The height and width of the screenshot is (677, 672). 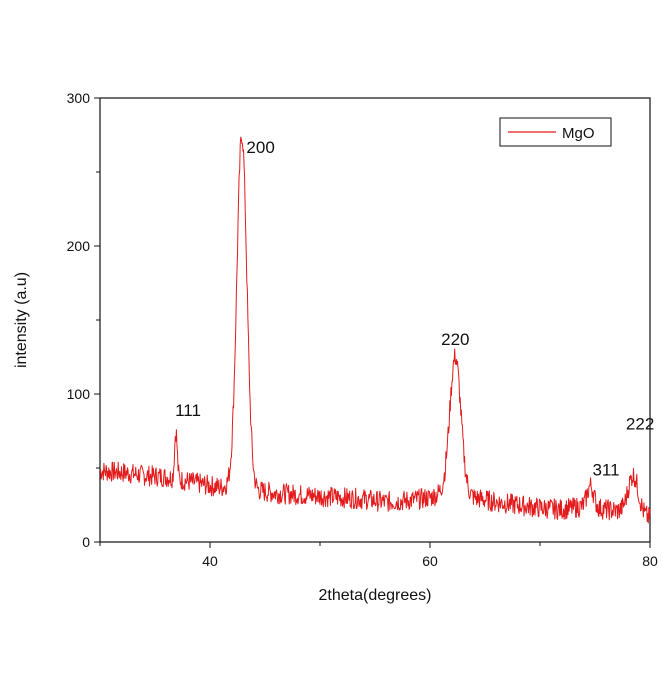 What do you see at coordinates (455, 339) in the screenshot?
I see `peak-label: 220` at bounding box center [455, 339].